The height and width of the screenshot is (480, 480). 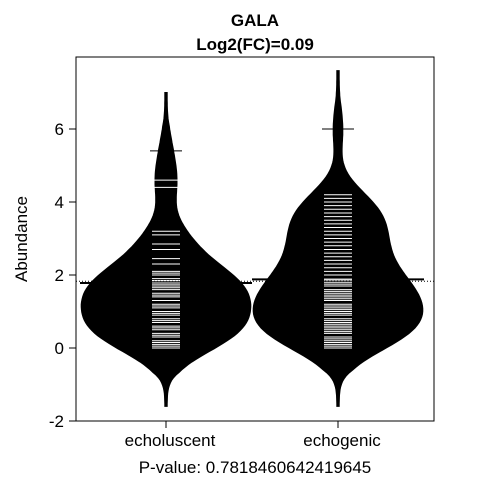 I want to click on y-tick-label: 4, so click(x=59, y=202).